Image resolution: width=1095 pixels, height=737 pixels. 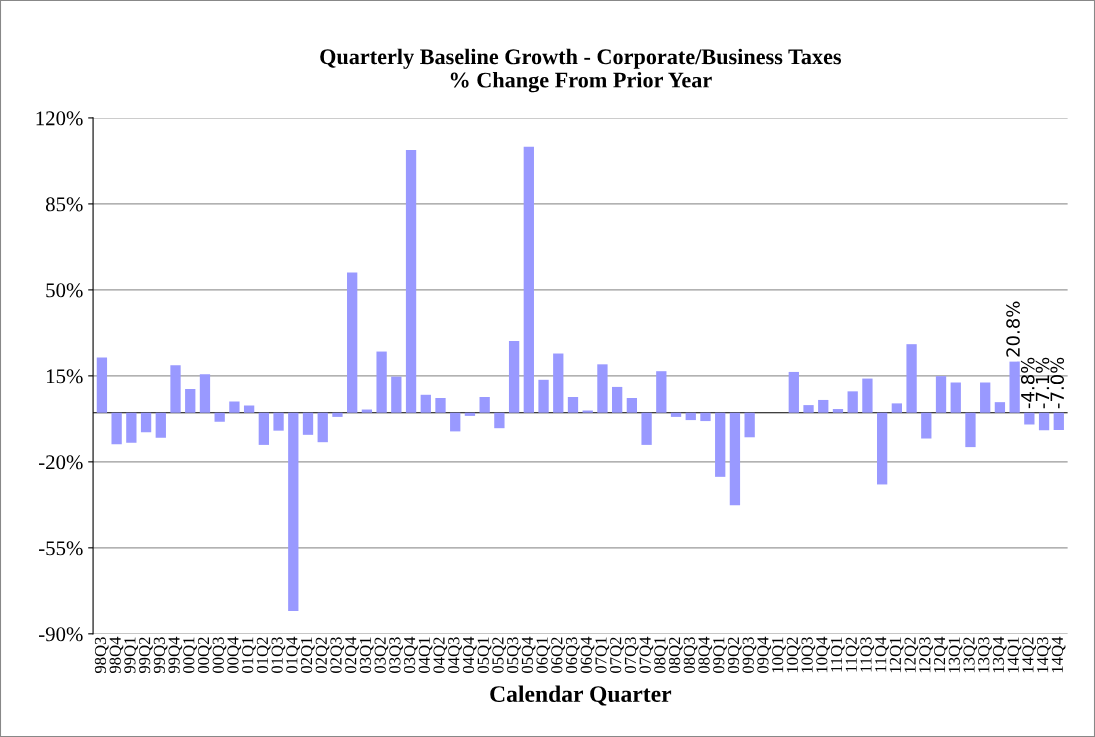 I want to click on x-tick-label: 01Q4, so click(x=293, y=654).